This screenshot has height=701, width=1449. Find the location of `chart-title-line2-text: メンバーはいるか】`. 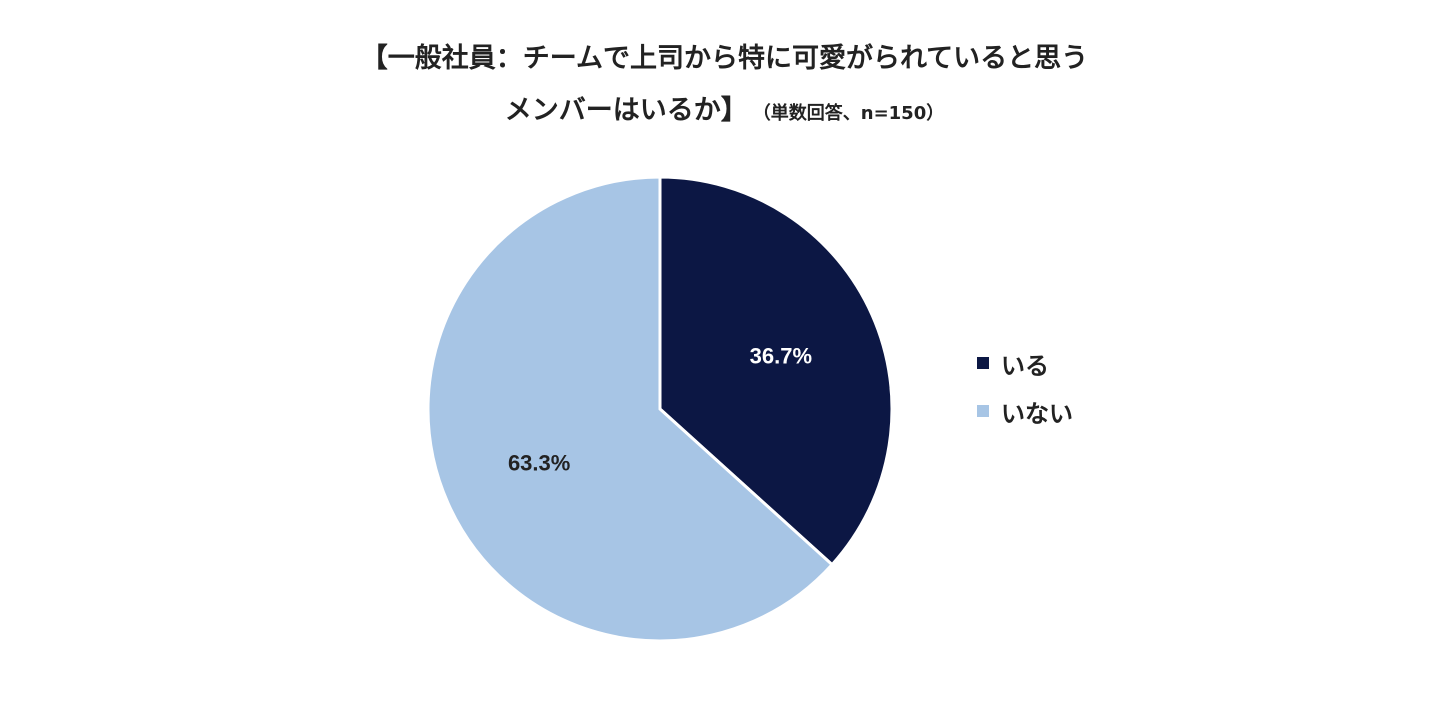

chart-title-line2-text: メンバーはいるか】 is located at coordinates (626, 110).